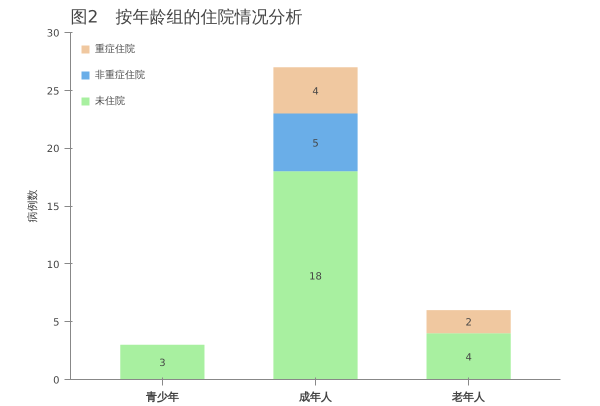  Describe the element at coordinates (161, 397) in the screenshot. I see `x-tick-label: 青少年` at that location.